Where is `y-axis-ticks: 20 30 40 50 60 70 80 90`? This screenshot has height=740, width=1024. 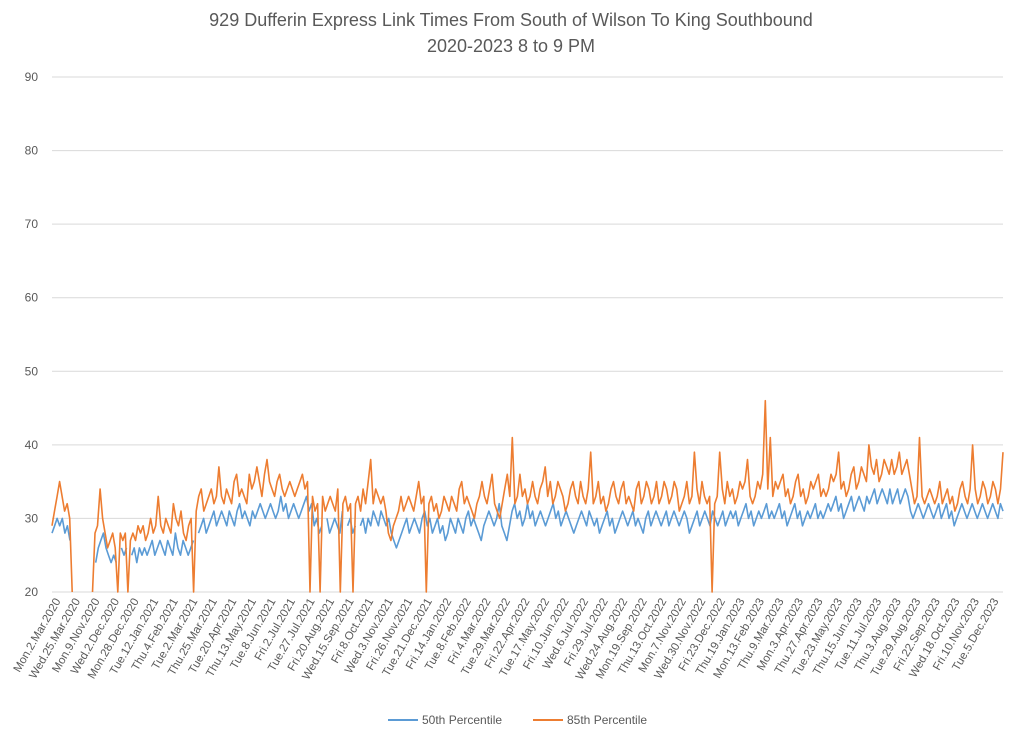 y-axis-ticks: 20 30 40 50 60 70 80 90 is located at coordinates (32, 334).